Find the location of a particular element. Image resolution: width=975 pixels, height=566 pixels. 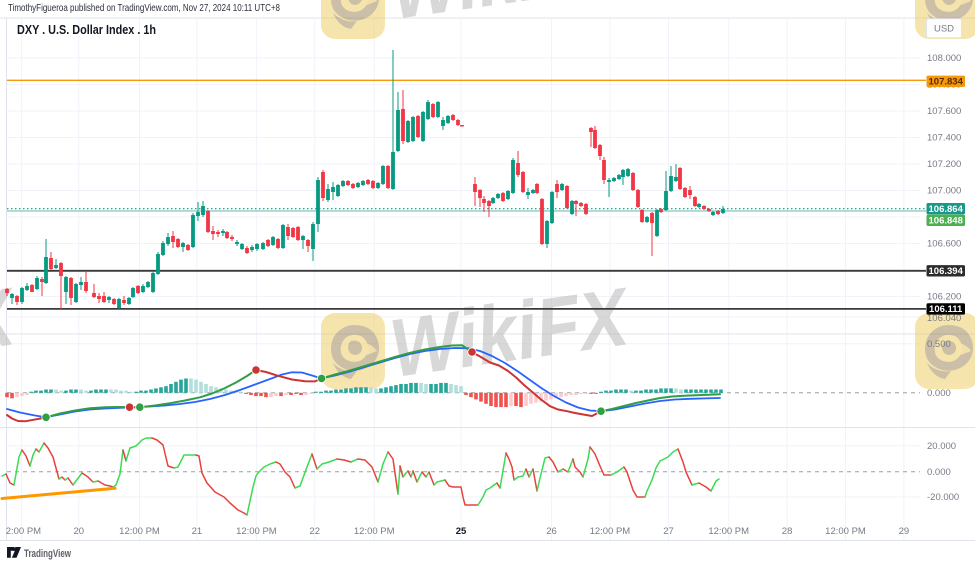

svg-text: 25 is located at coordinates (461, 531).